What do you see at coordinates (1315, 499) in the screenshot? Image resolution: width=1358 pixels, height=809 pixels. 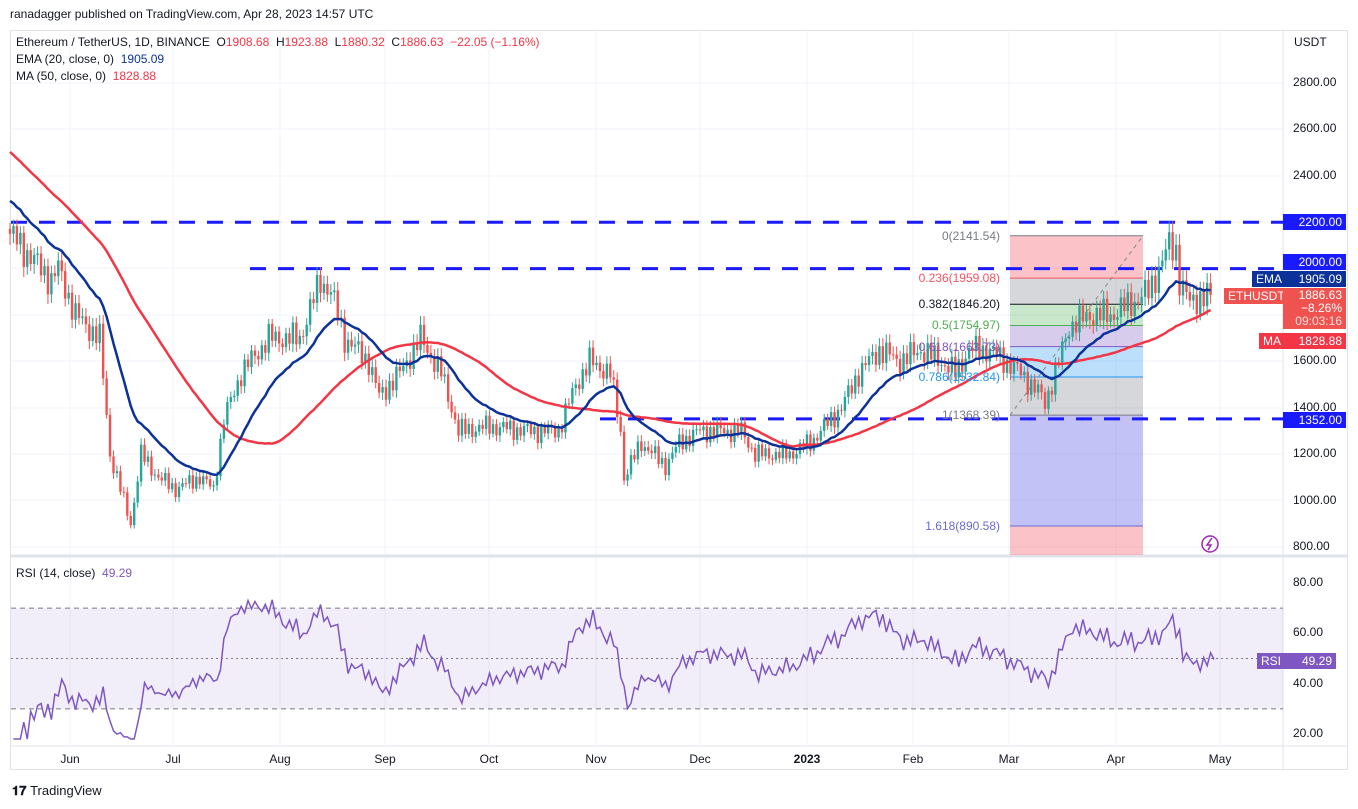 I see `price-tick: 1000.00` at bounding box center [1315, 499].